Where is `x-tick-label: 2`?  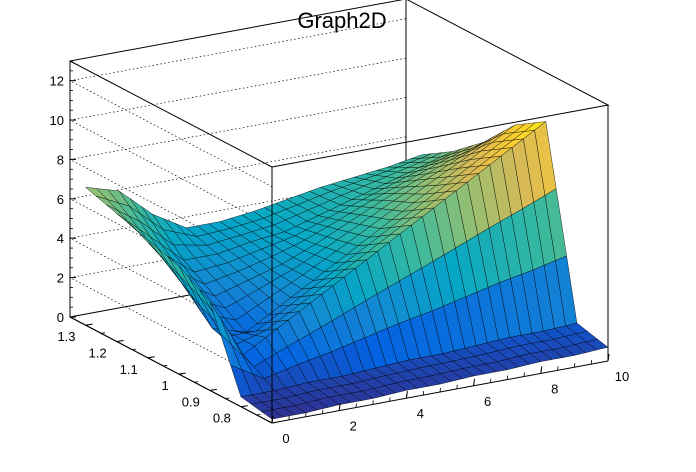
x-tick-label: 2 is located at coordinates (353, 426).